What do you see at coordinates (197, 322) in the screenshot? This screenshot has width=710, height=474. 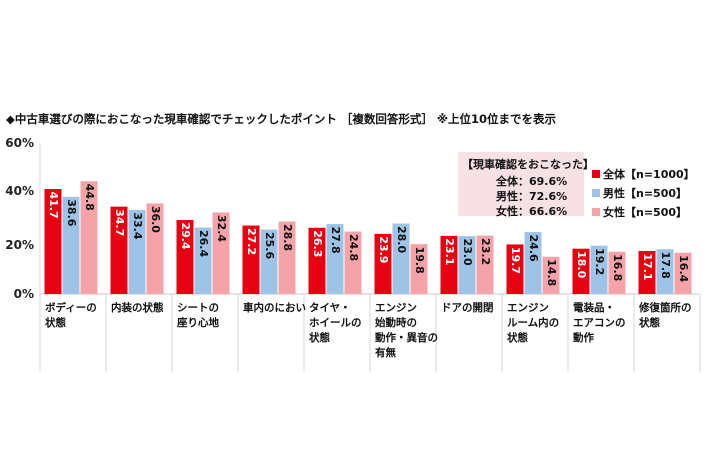 I see `category-label: 座り心地` at bounding box center [197, 322].